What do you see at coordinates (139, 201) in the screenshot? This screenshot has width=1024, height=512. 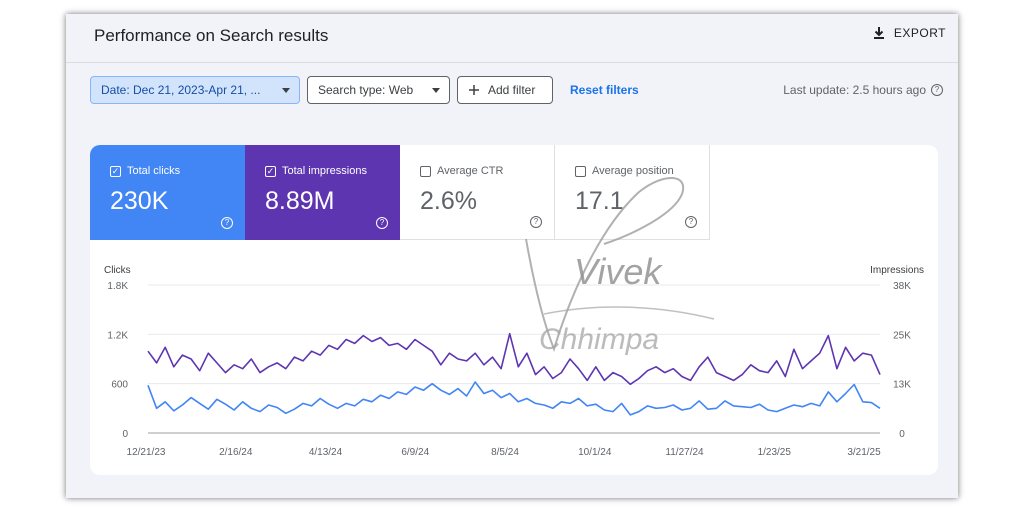 I see `metric-value: 230K` at bounding box center [139, 201].